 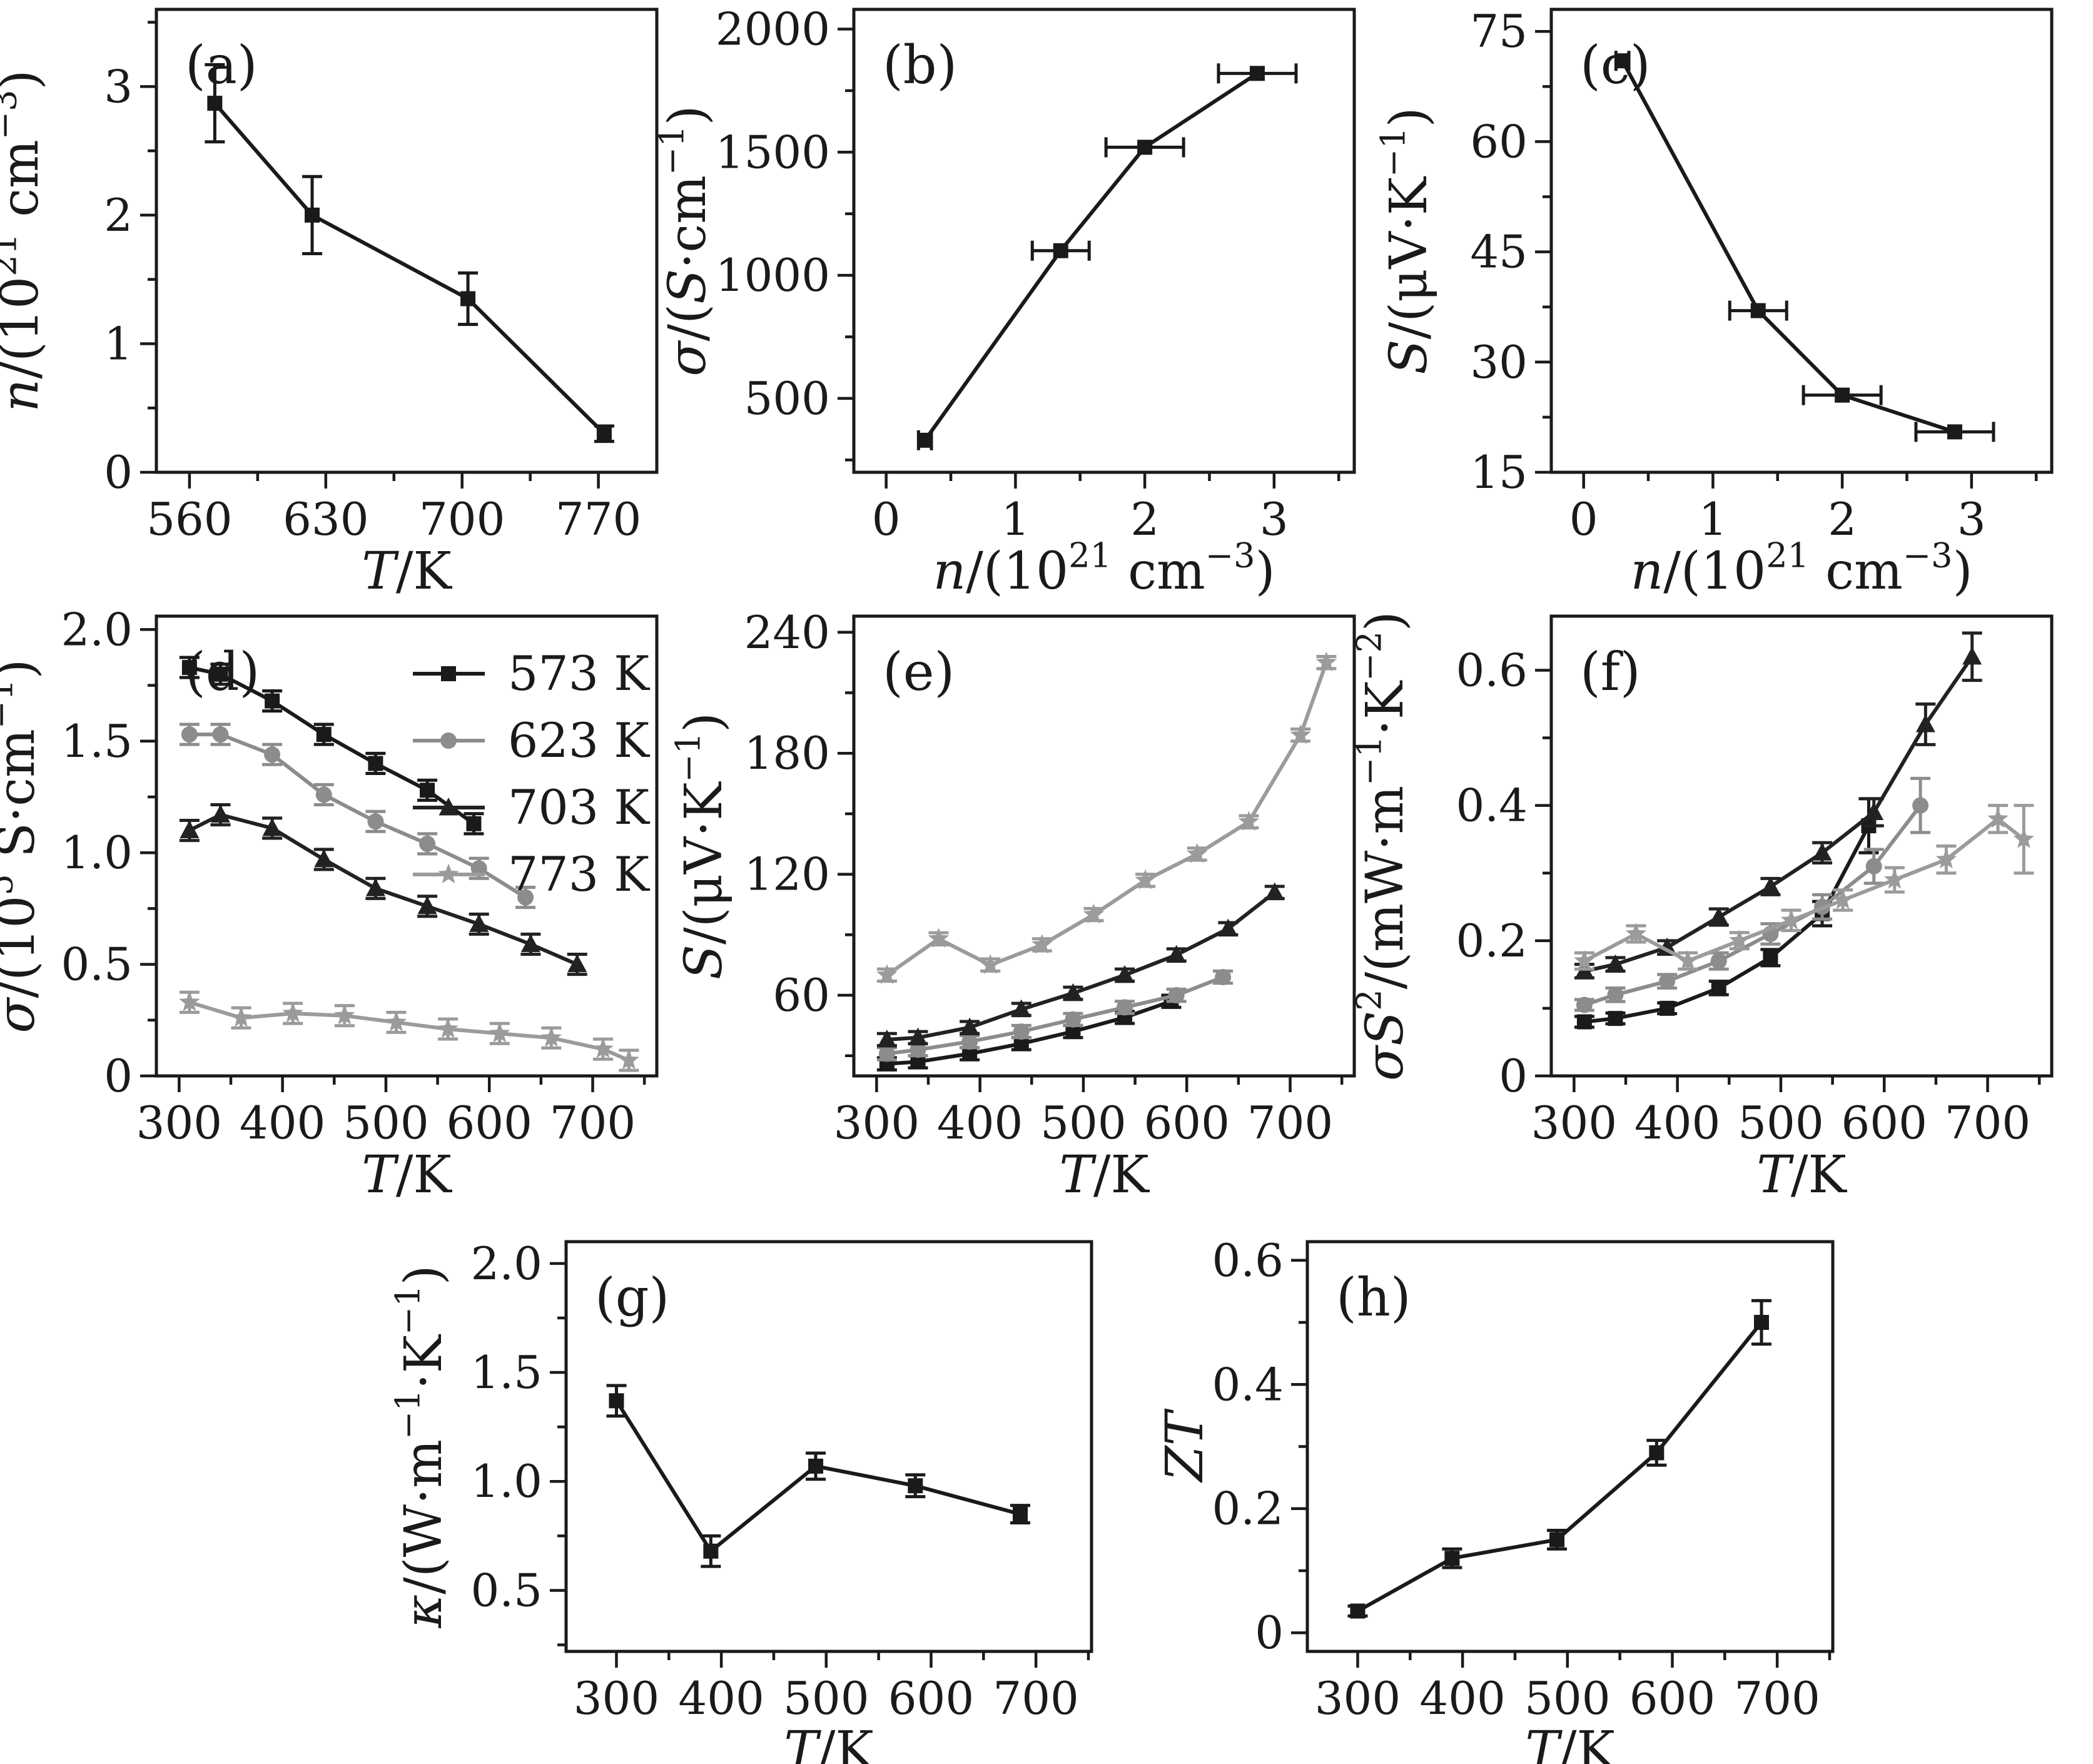 I want to click on x-tick-label: 3, so click(x=1274, y=519).